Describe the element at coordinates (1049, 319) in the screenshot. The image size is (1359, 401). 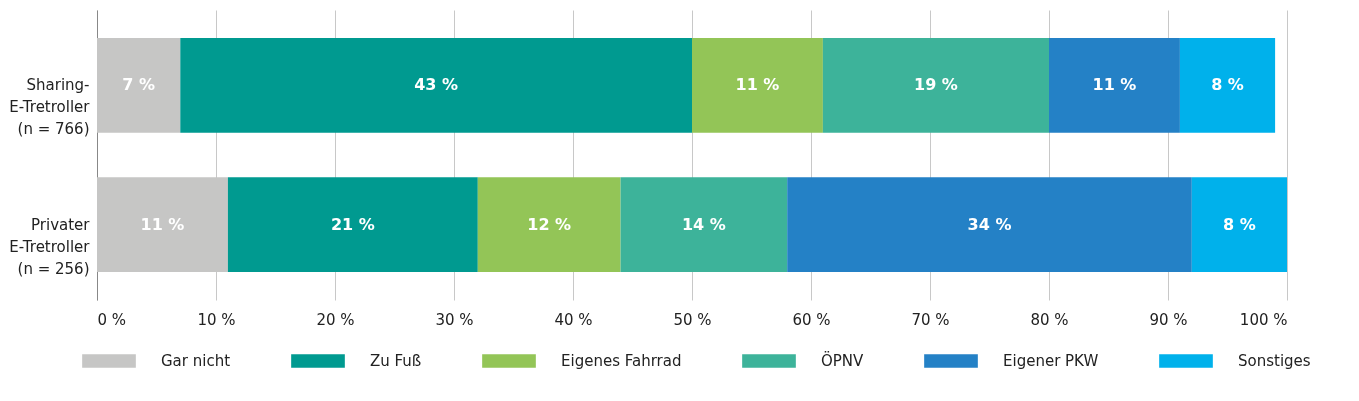
I see `x-tick-label: 80 %` at that location.